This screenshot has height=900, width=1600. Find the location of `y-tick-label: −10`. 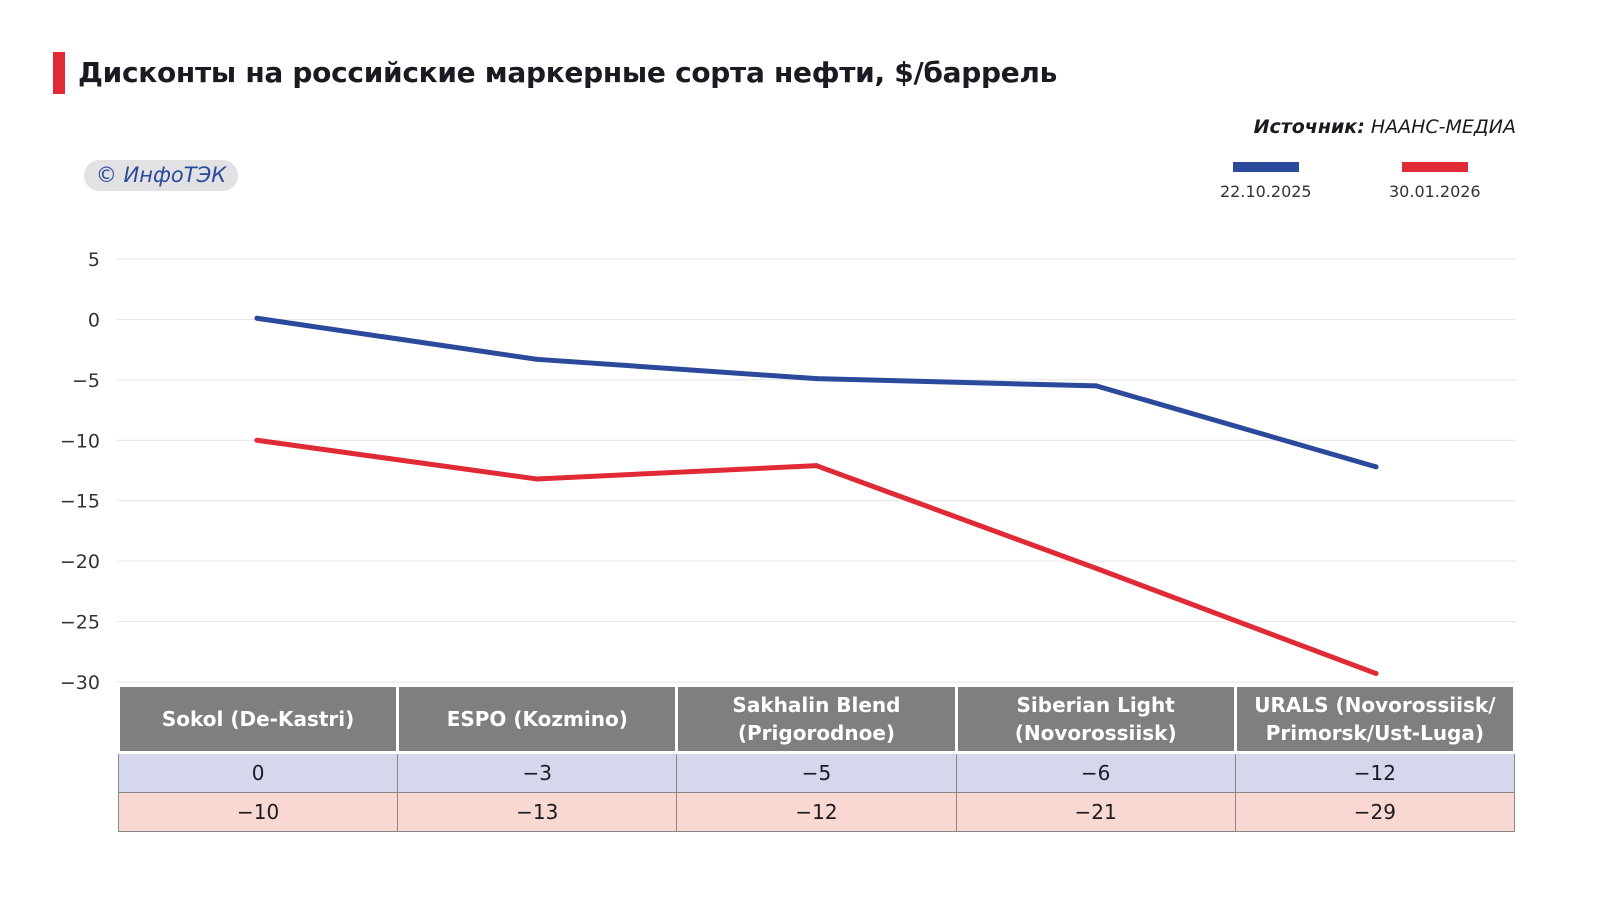

y-tick-label: −10 is located at coordinates (80, 441).